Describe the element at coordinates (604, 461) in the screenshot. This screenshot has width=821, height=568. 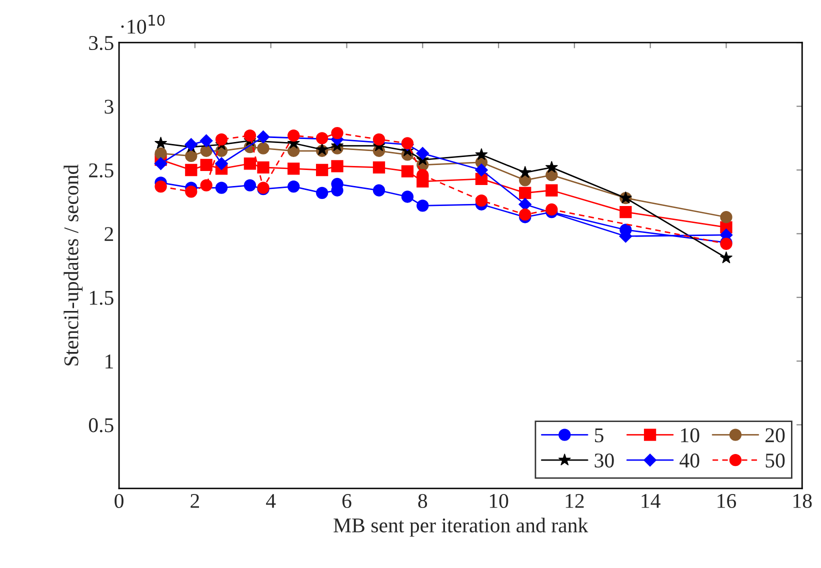
I see `legend-label: 30` at that location.